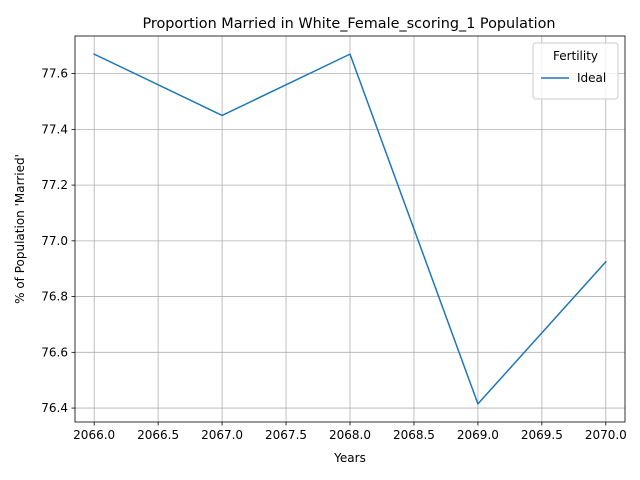 The image size is (640, 480). I want to click on legend-title: Fertility, so click(575, 56).